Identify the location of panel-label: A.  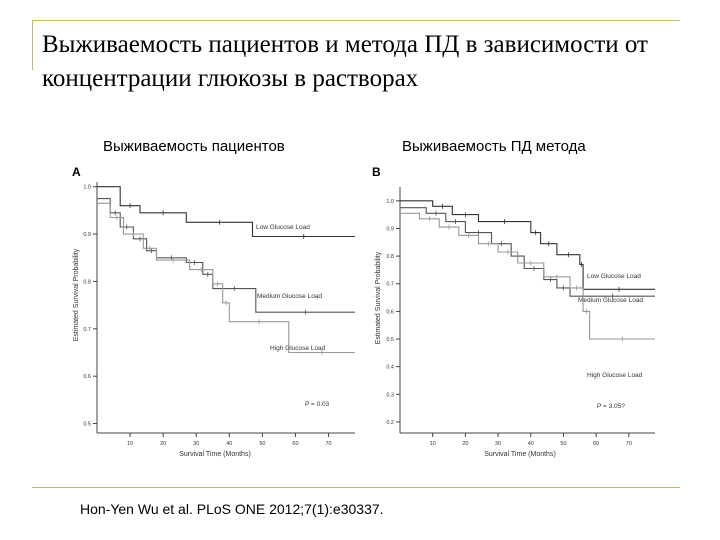
(76, 172).